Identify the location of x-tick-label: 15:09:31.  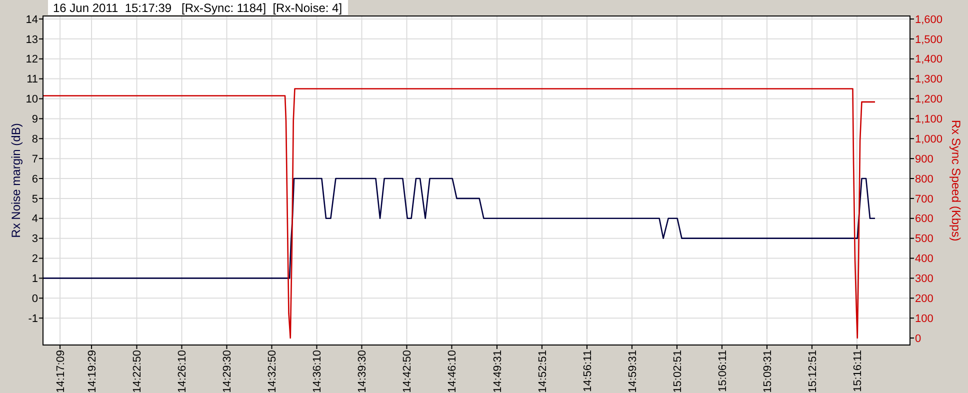
(768, 371).